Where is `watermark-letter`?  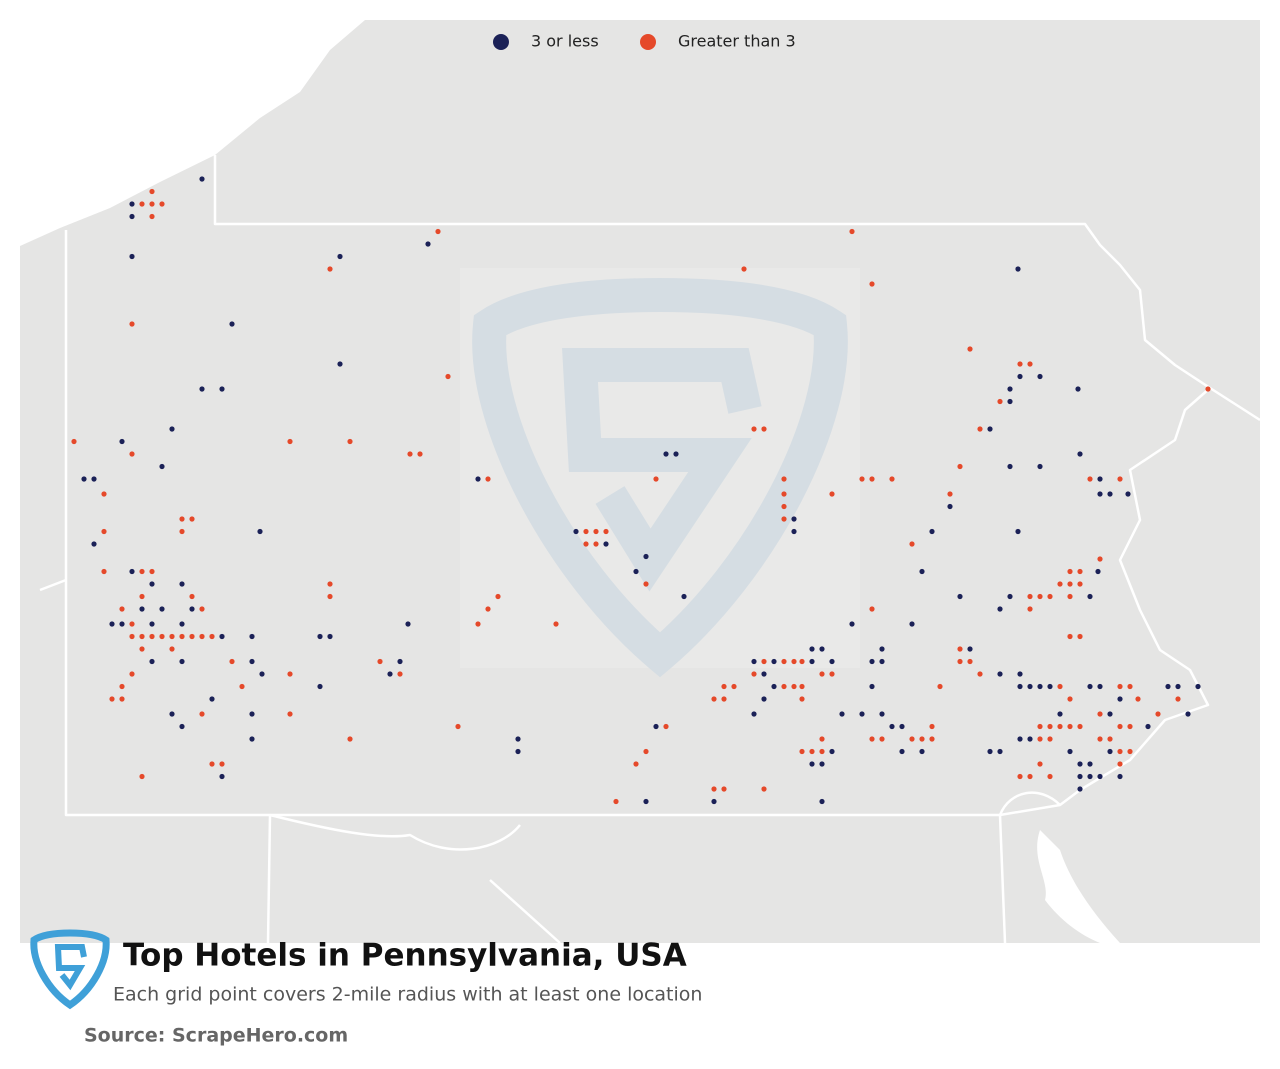 watermark-letter is located at coordinates (662, 470).